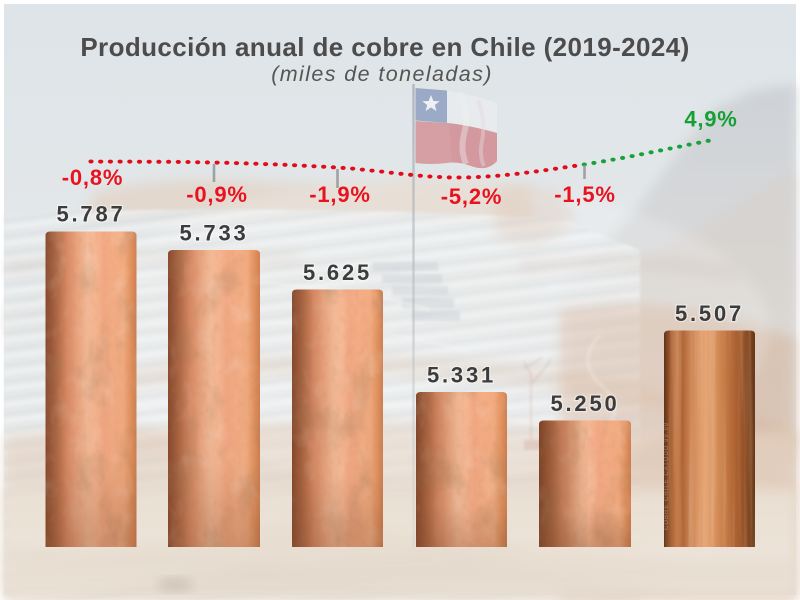 The height and width of the screenshot is (600, 800). What do you see at coordinates (92, 177) in the screenshot?
I see `svg-text: -0,8%` at bounding box center [92, 177].